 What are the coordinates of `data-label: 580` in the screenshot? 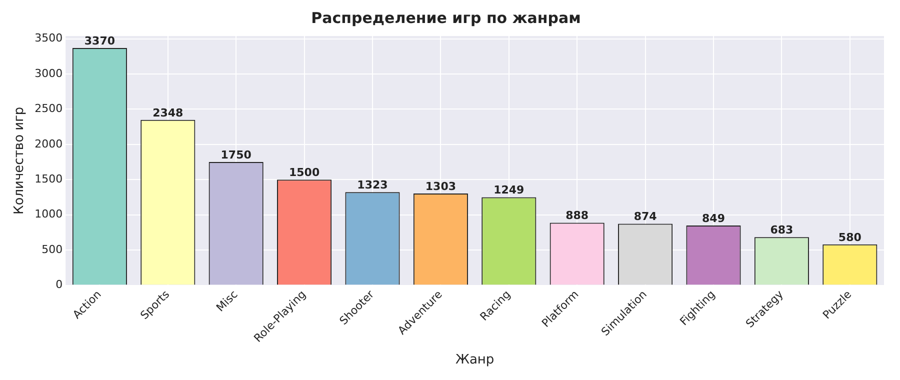 It's located at (850, 237).